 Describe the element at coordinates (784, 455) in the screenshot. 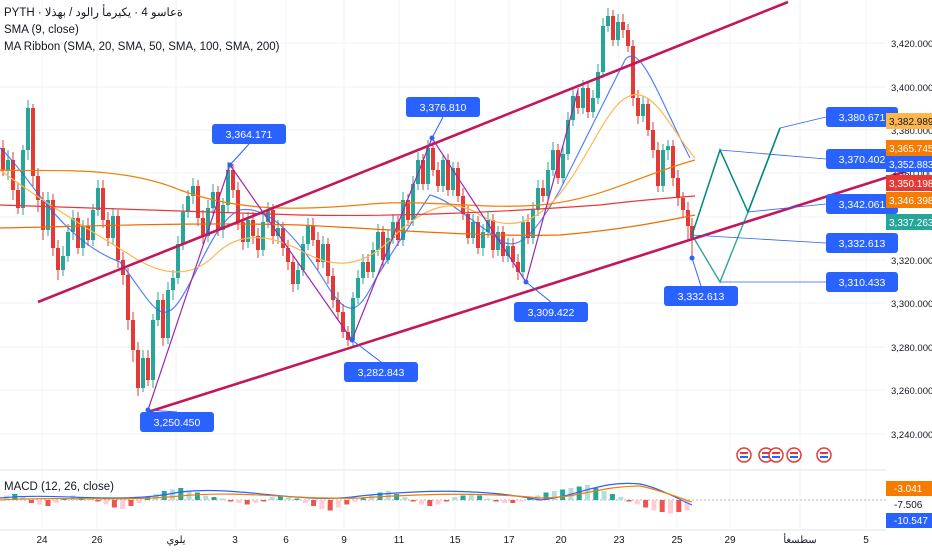

I see `economic-event-icons` at that location.